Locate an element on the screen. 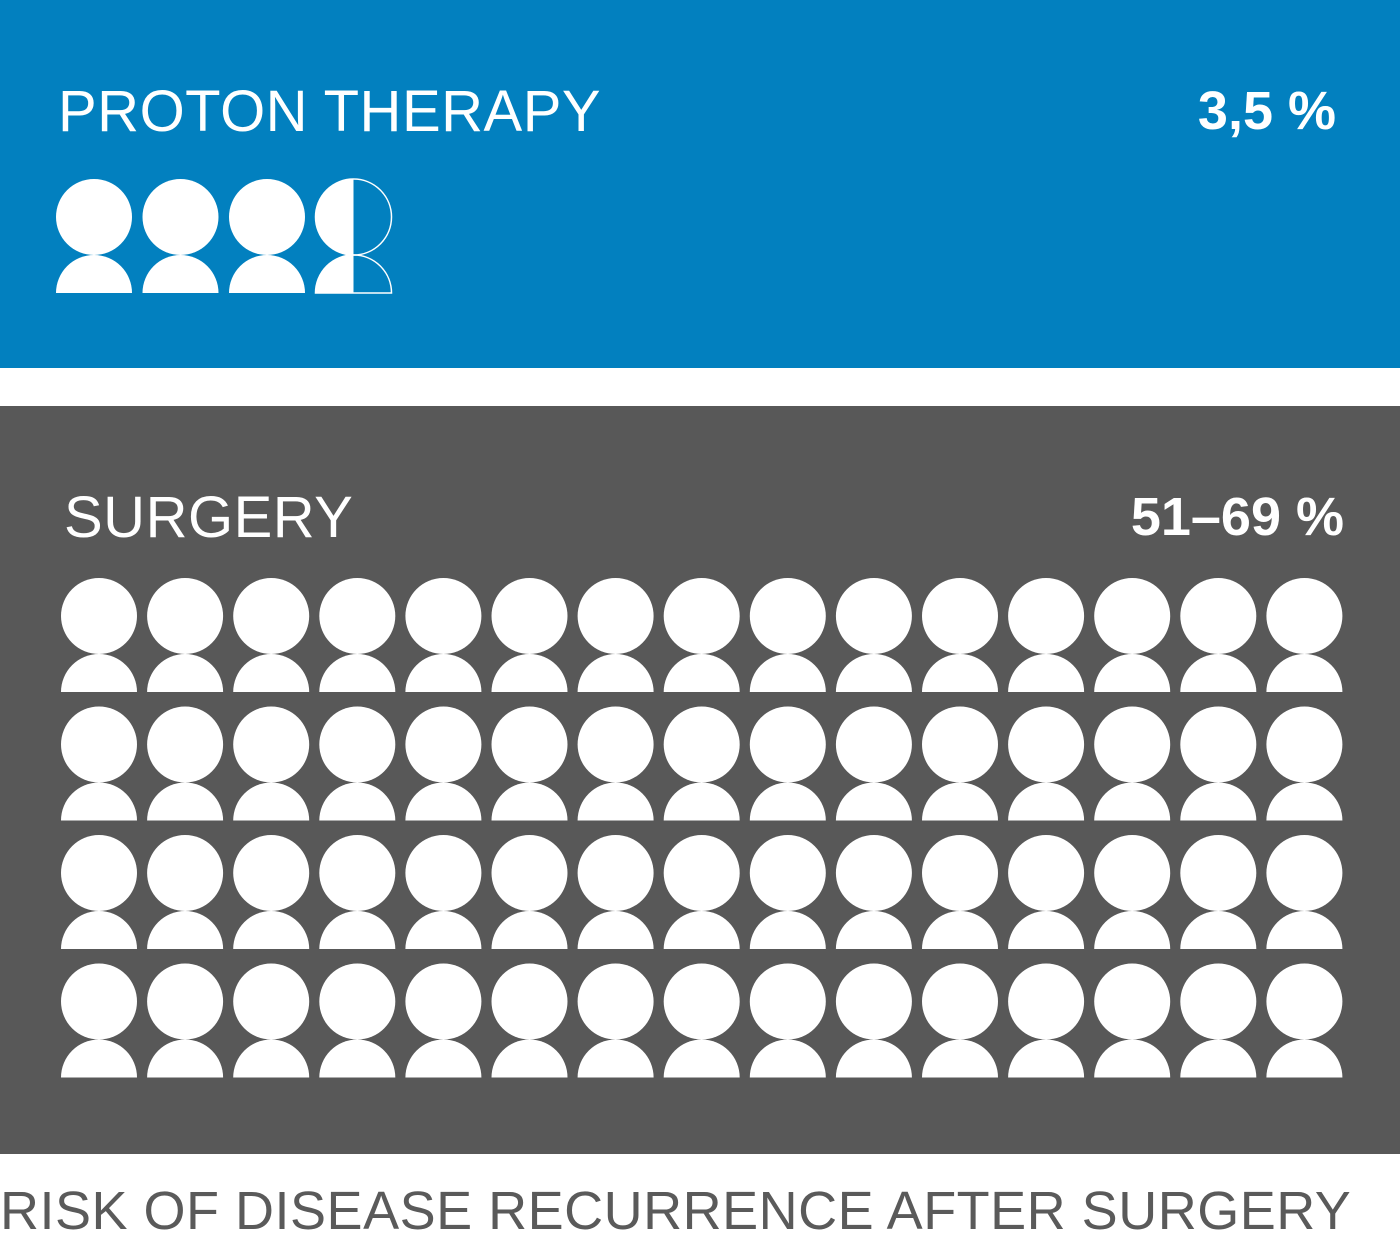 The width and height of the screenshot is (1400, 1260). surgery-title: SURGERY is located at coordinates (209, 517).